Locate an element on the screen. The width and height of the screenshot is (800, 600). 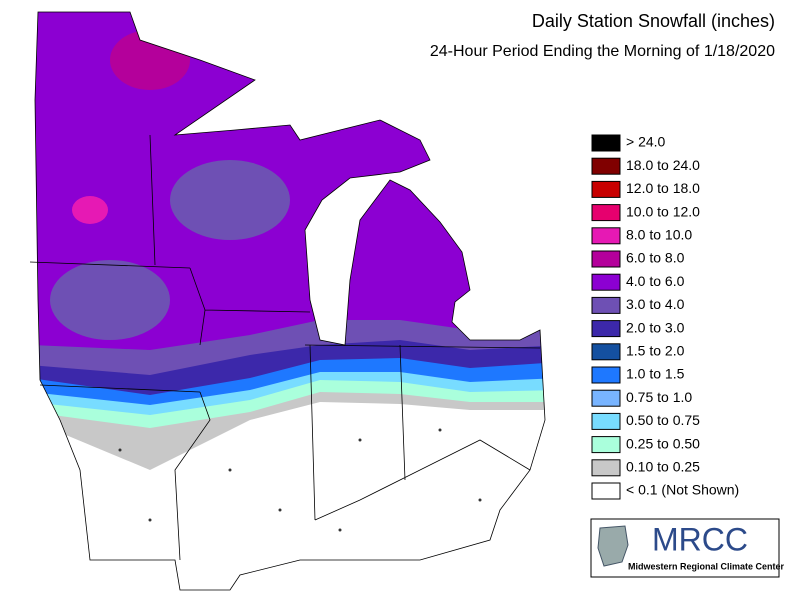
legend-label: 10.0 to 12.0 is located at coordinates (663, 211).